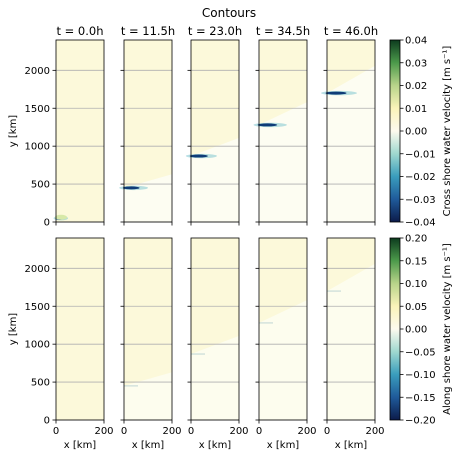  What do you see at coordinates (420, 421) in the screenshot?
I see `colorbar-tick-label: −0.20` at bounding box center [420, 421].